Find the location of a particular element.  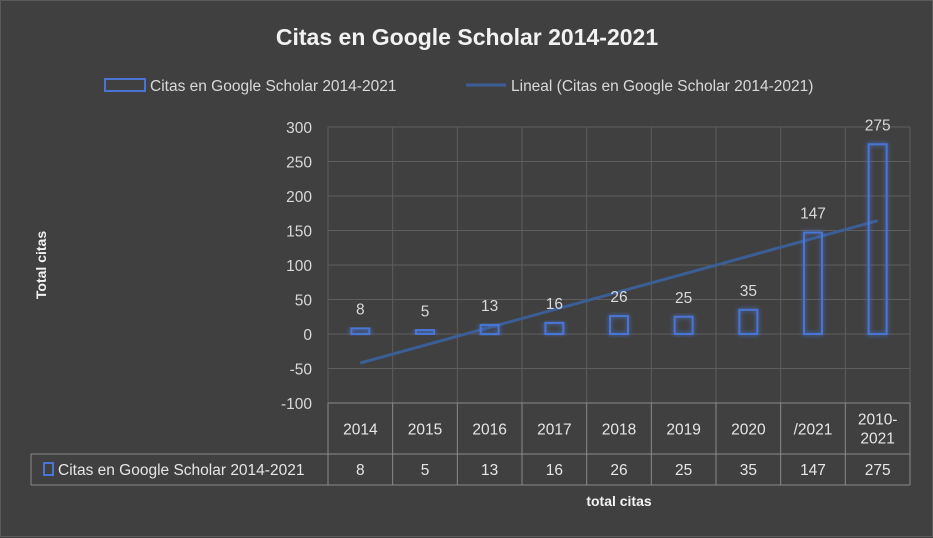

y-tick-label: 50 is located at coordinates (304, 301).